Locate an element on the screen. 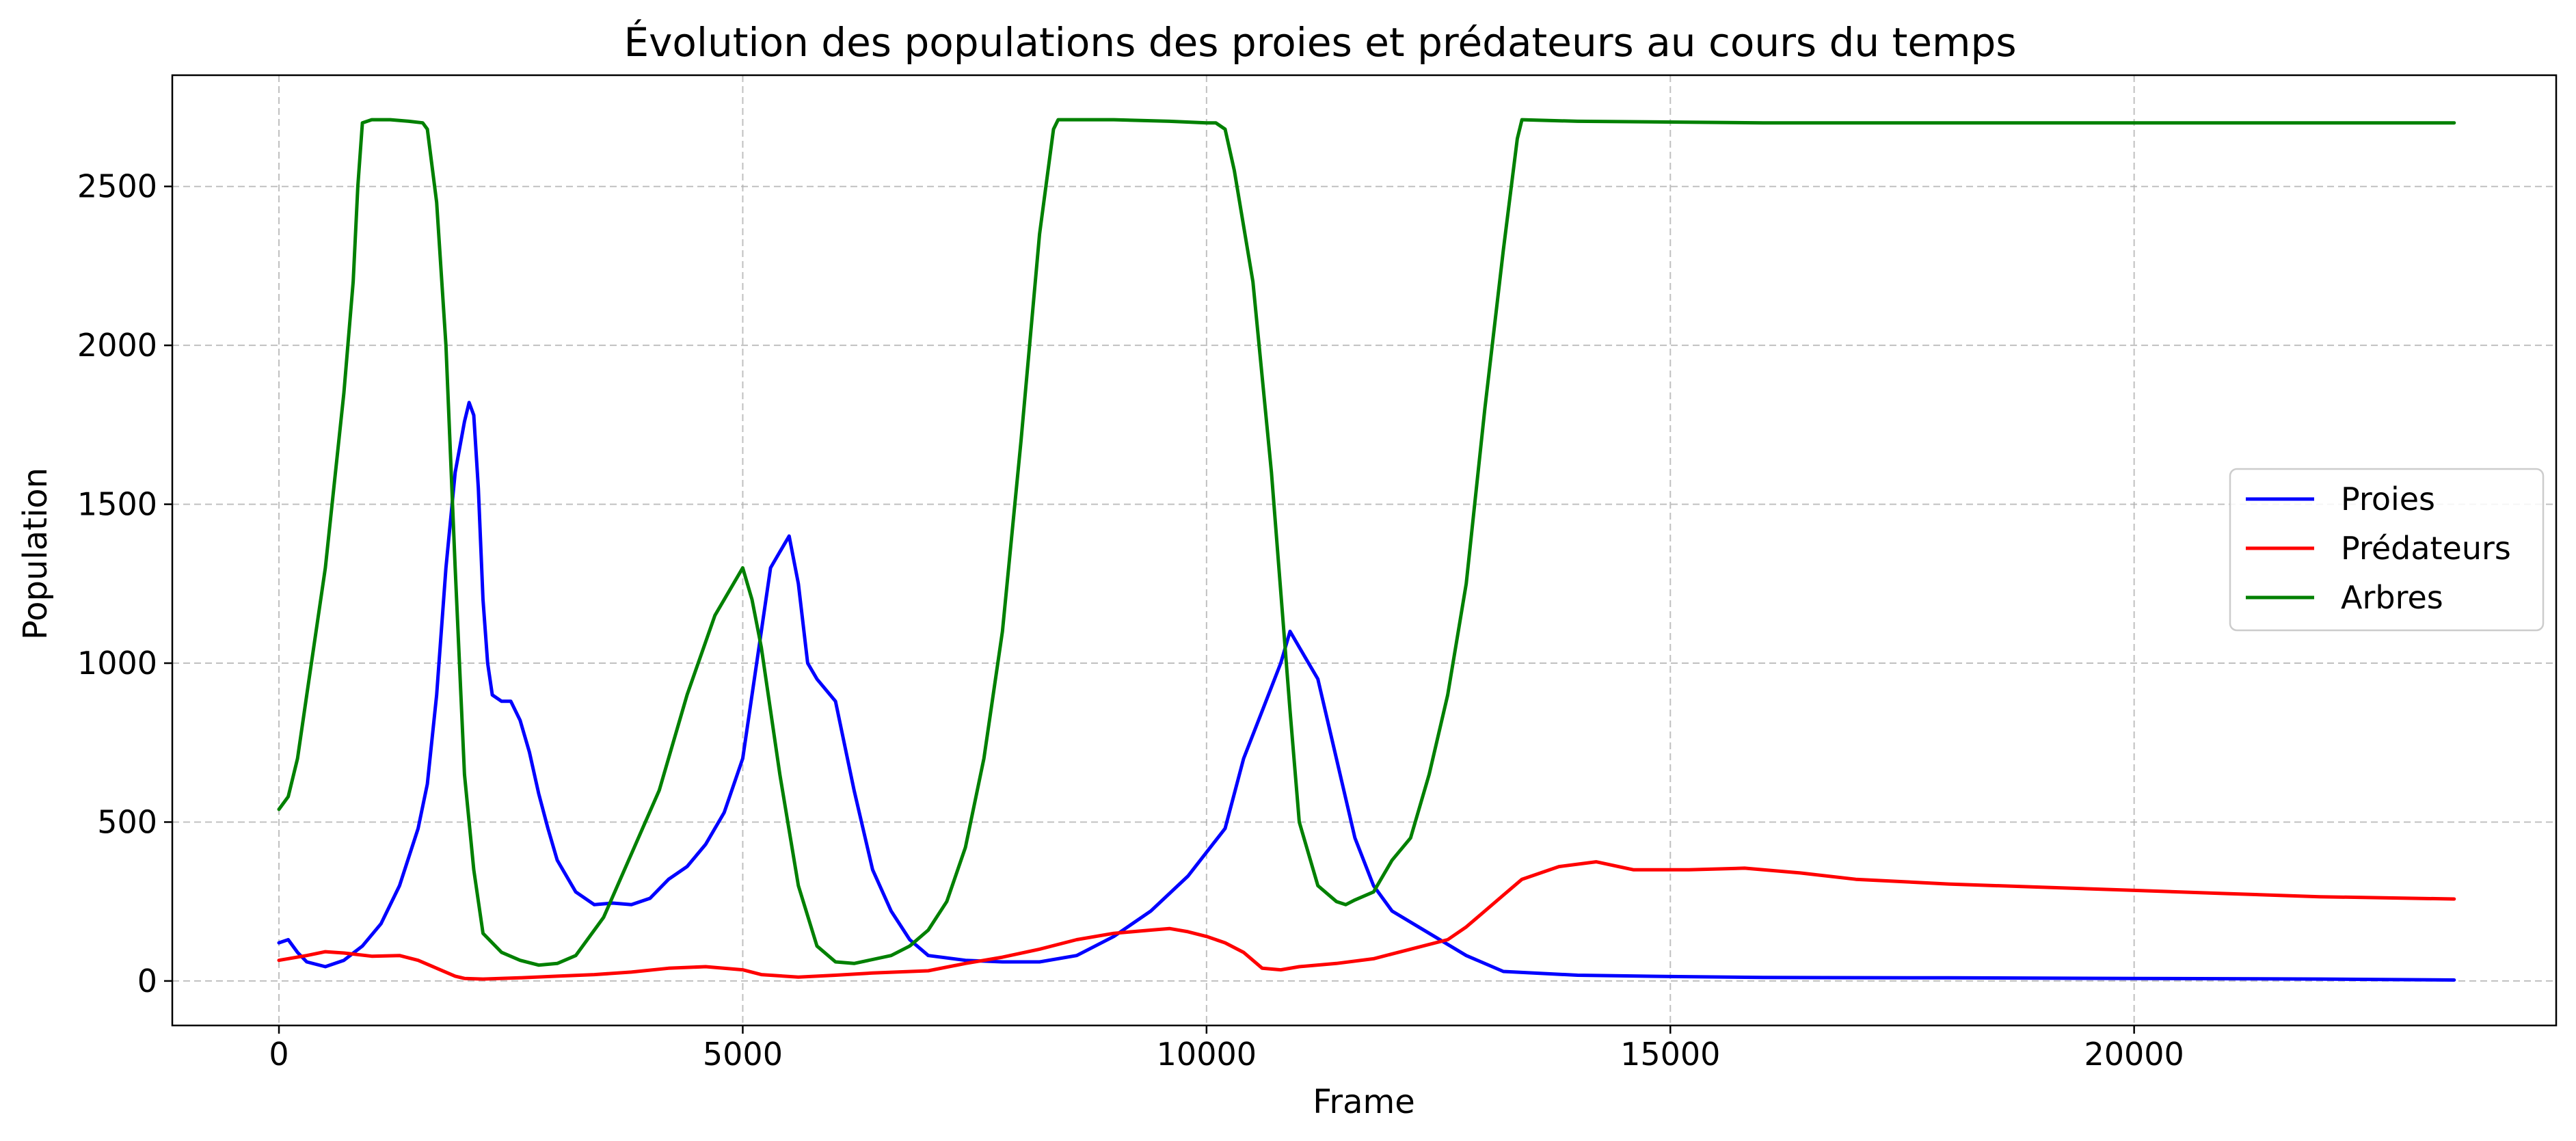  y-tick-label: 2000 is located at coordinates (117, 345).